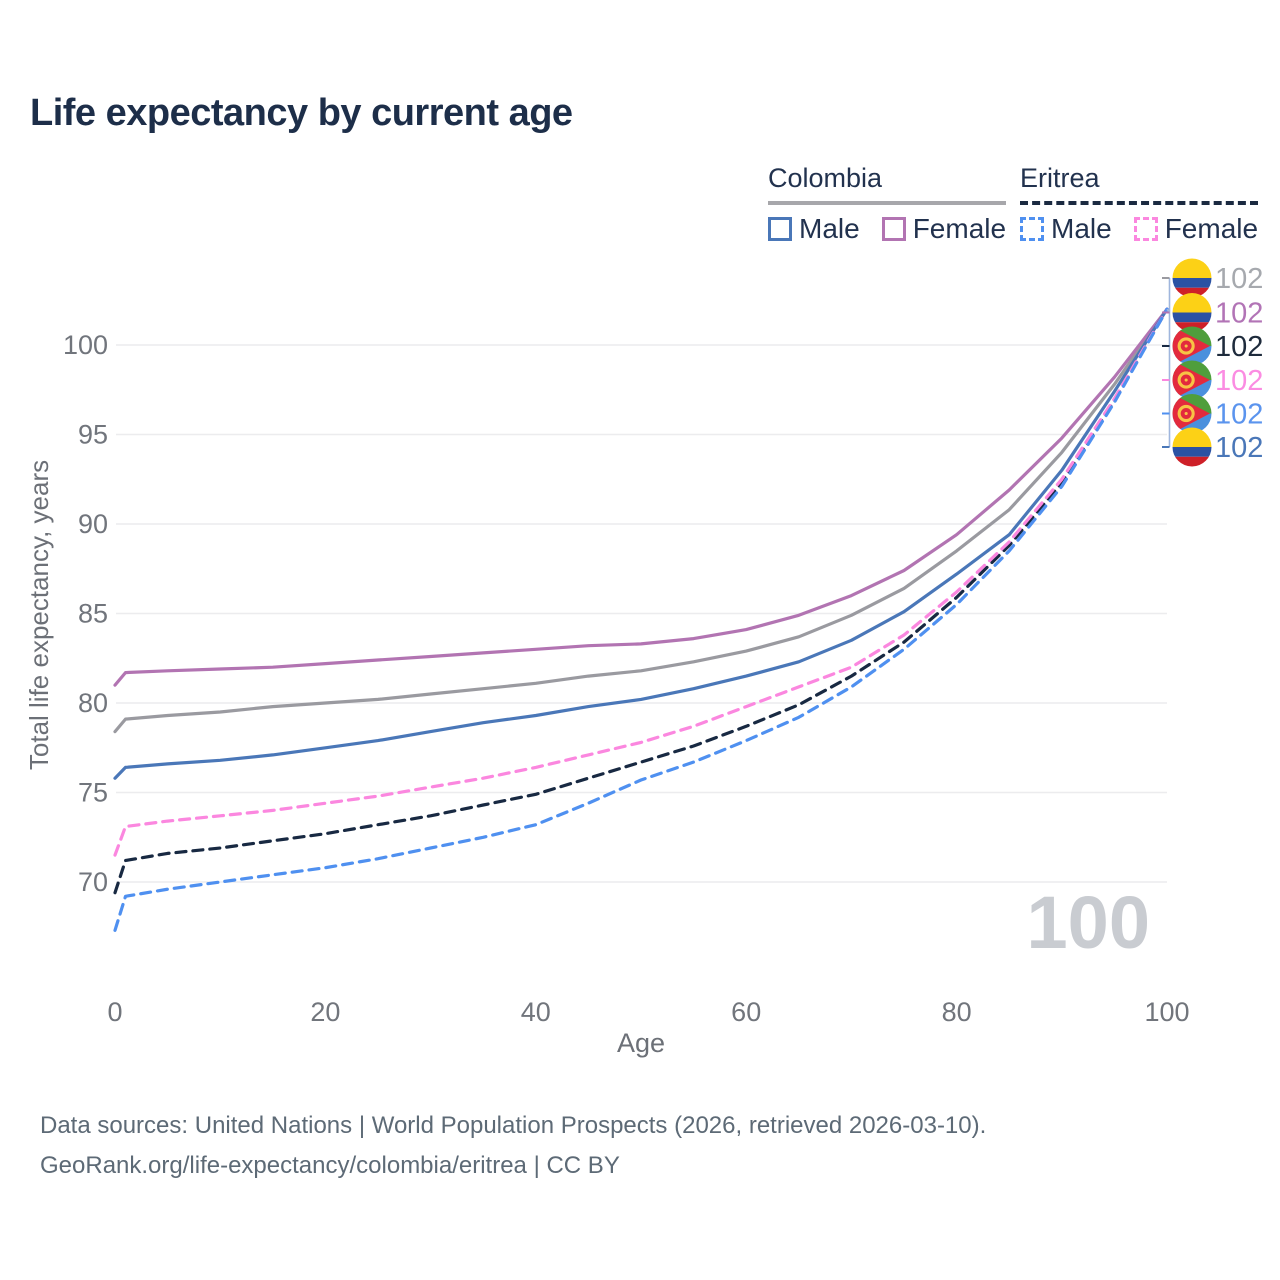 The width and height of the screenshot is (1280, 1280). I want to click on y-axis-title: Total life expectancy, years, so click(39, 615).